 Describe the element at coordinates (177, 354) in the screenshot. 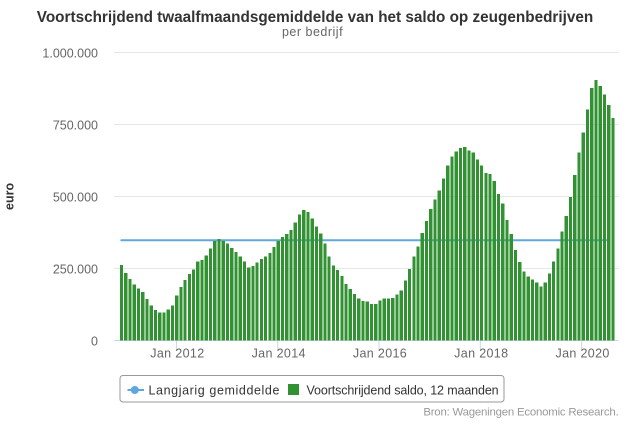

I see `svg-text: Jan 2012` at that location.